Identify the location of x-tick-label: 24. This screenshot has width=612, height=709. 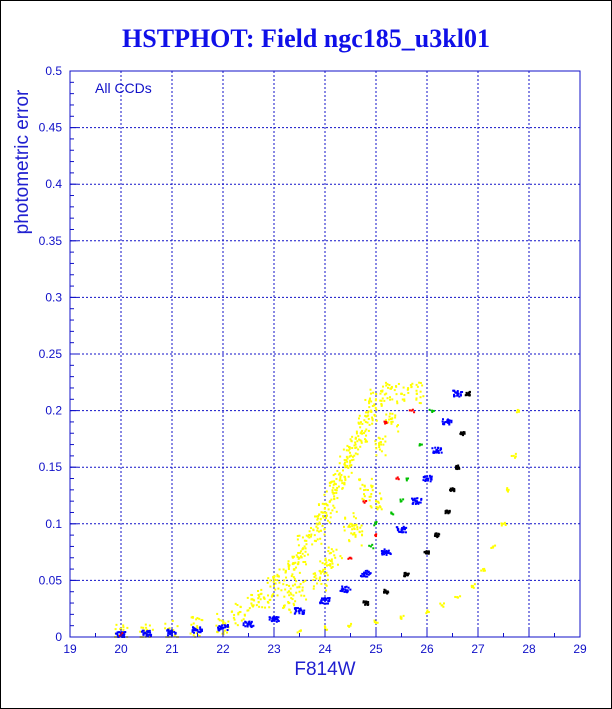
(325, 649).